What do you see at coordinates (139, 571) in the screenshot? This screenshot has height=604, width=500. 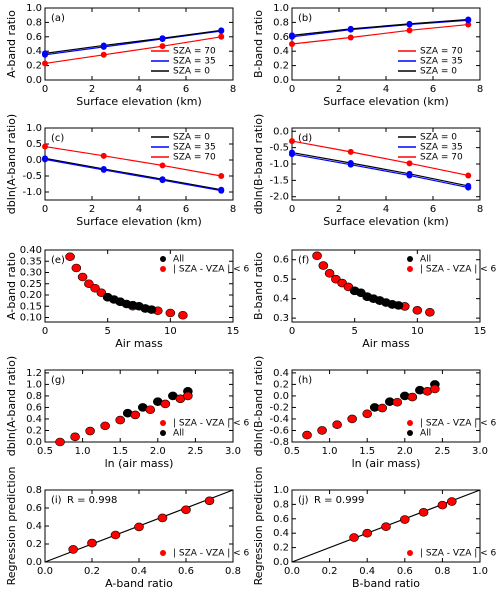 I see `x-tick-label: 0.4` at bounding box center [139, 571].